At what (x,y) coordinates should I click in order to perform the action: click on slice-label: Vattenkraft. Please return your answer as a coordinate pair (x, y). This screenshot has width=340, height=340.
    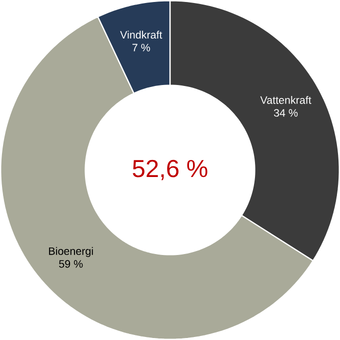
    Looking at the image, I should click on (286, 100).